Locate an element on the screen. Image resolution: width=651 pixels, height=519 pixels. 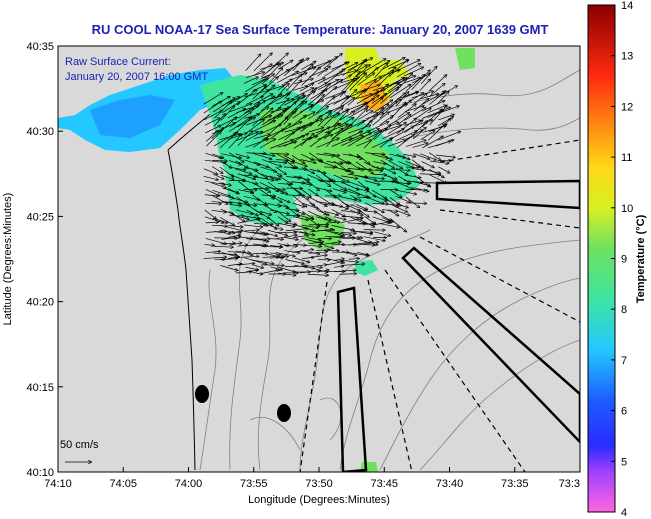
x-tick-label: 73:40 is located at coordinates (450, 484).